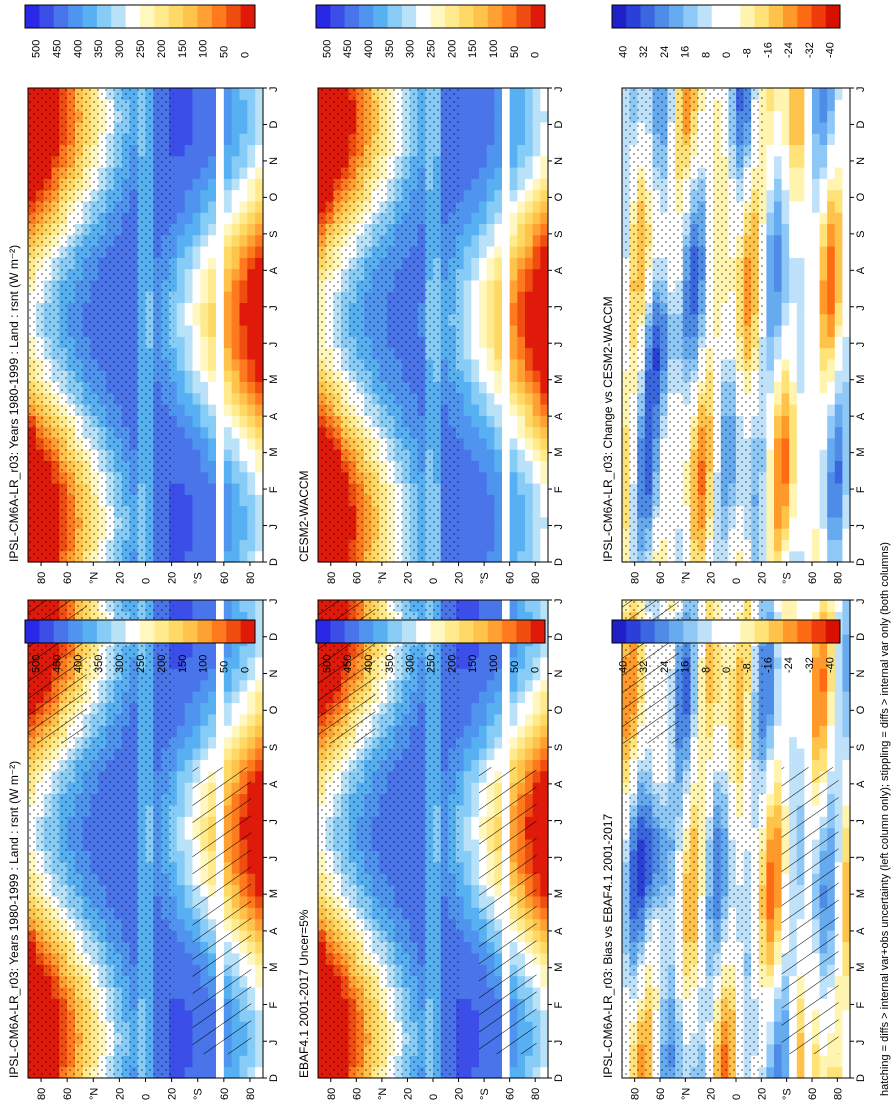  What do you see at coordinates (225, 578) in the screenshot?
I see `lat-tick-label: 60` at bounding box center [225, 578].